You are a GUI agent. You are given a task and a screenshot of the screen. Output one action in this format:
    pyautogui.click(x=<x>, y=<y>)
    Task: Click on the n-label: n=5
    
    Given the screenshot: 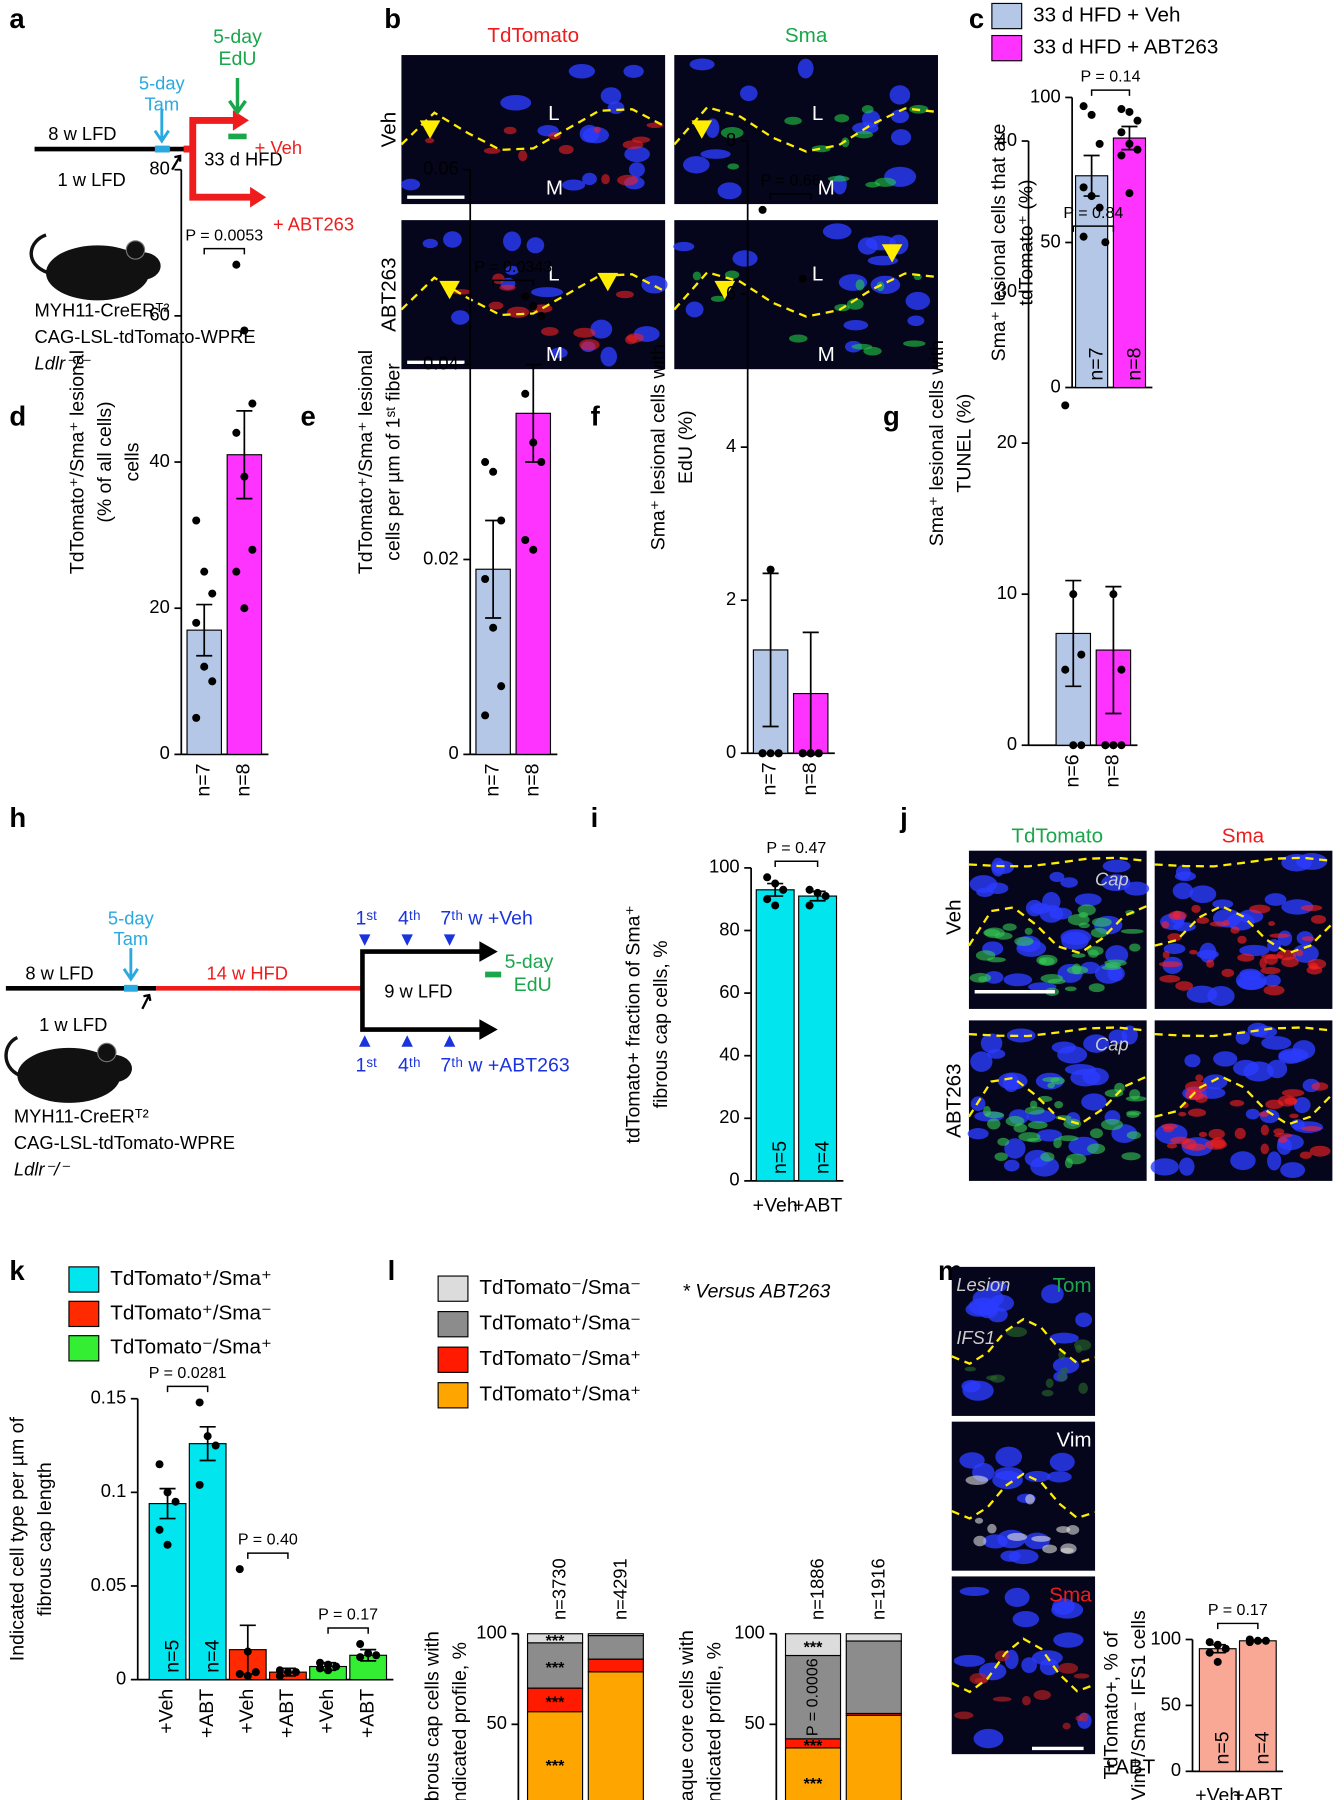 What is the action you would take?
    pyautogui.click(x=1223, y=1747)
    